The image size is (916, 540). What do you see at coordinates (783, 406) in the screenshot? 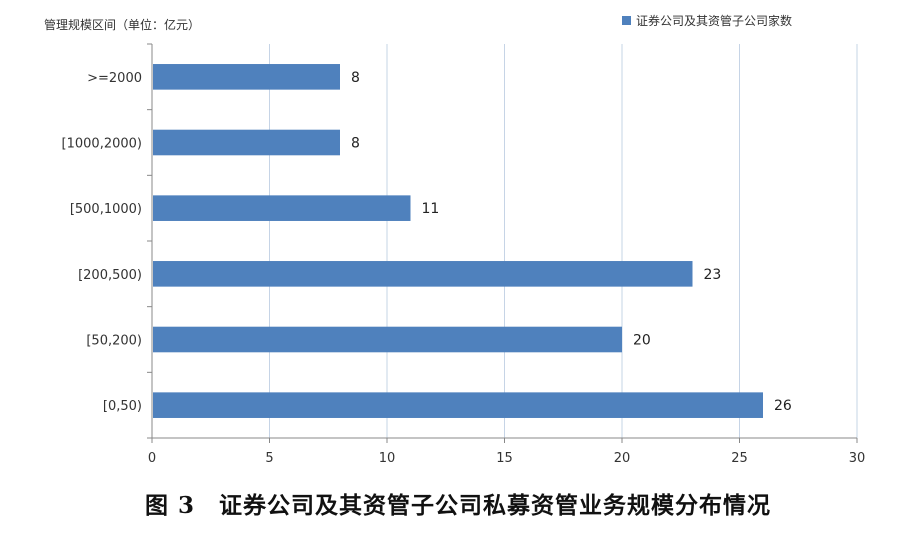
I see `data-label: 26` at bounding box center [783, 406].